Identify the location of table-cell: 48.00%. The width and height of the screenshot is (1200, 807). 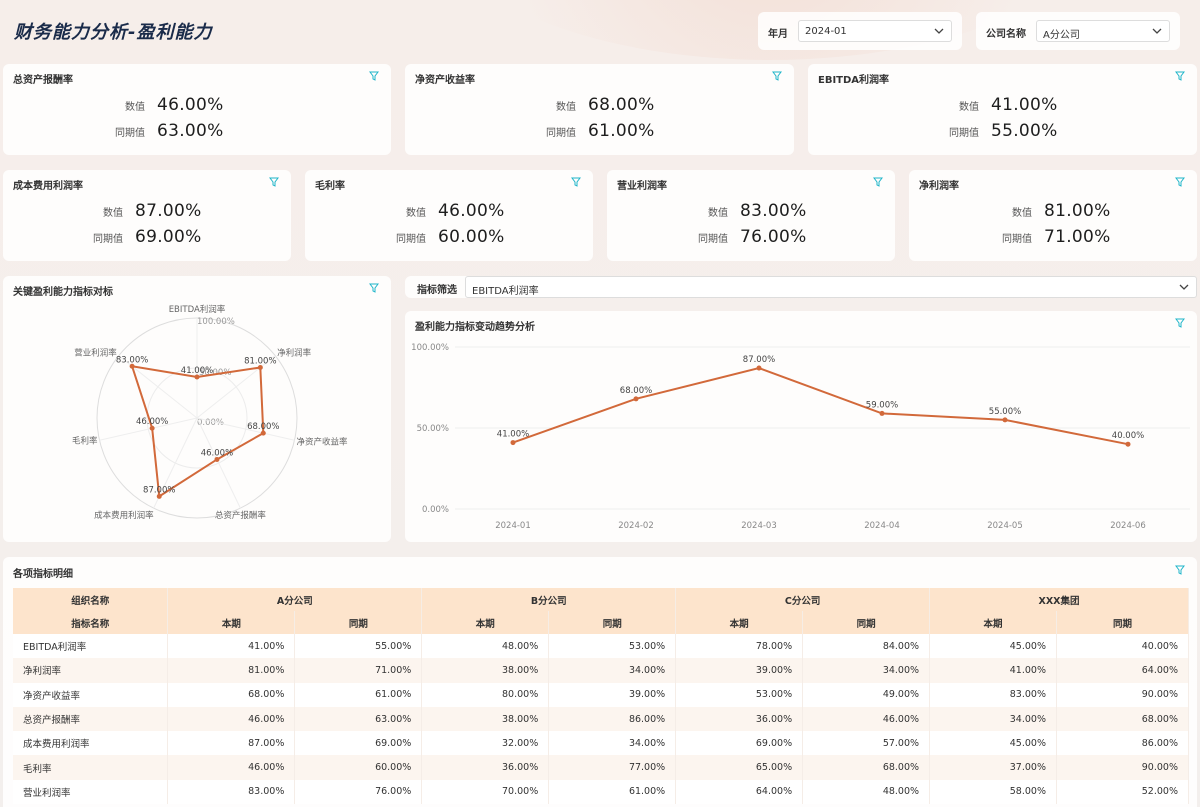
(866, 792).